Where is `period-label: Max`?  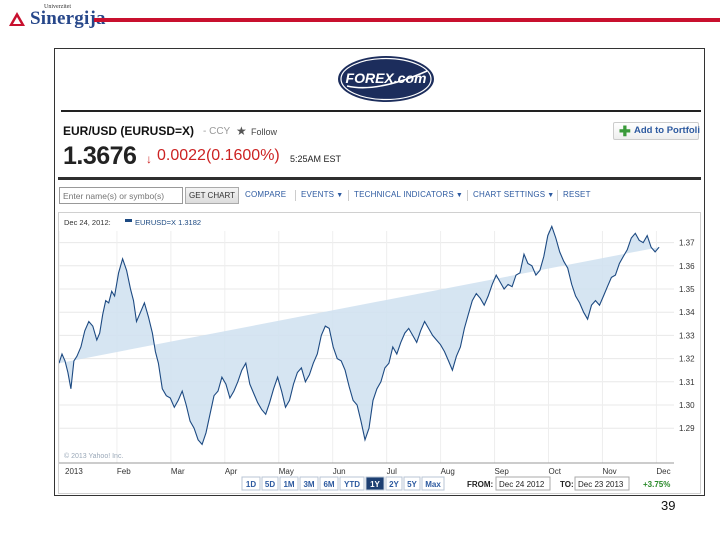 period-label: Max is located at coordinates (433, 484).